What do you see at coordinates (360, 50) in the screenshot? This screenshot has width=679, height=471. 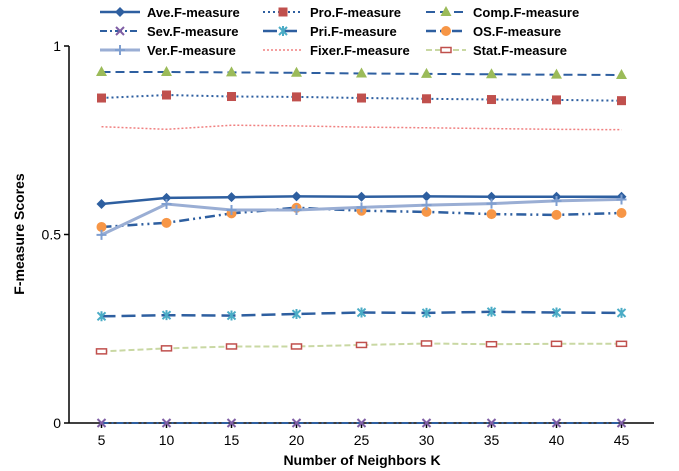 I see `legend-label: Fixer.F-measure` at bounding box center [360, 50].